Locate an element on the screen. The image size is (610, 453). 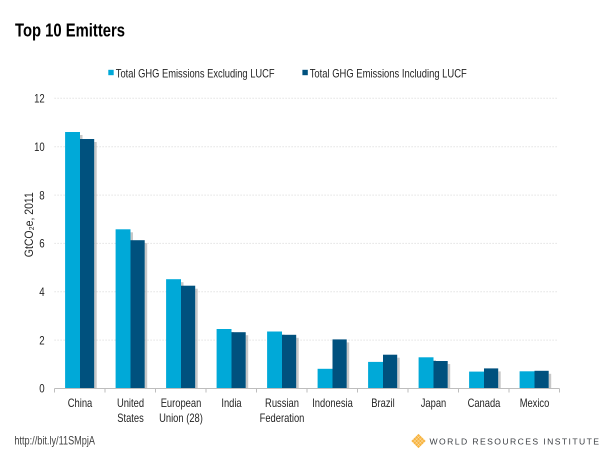
svg-text: Federation is located at coordinates (282, 418).